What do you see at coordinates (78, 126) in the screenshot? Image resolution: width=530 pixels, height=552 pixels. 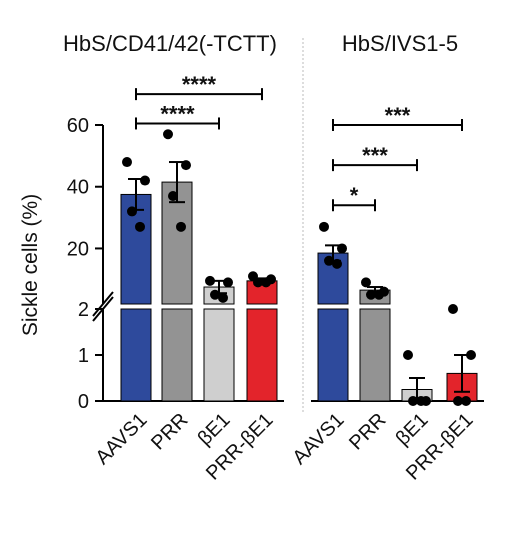 I see `y-tick-label: 60` at bounding box center [78, 126].